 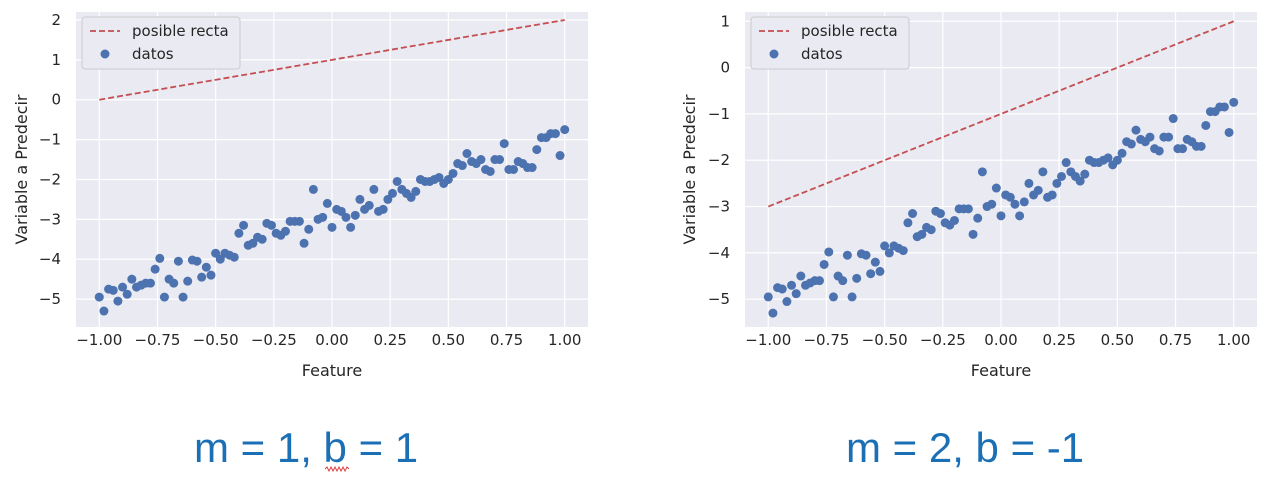 What do you see at coordinates (306, 447) in the screenshot?
I see `caption-left: m = 1, b = 1` at bounding box center [306, 447].